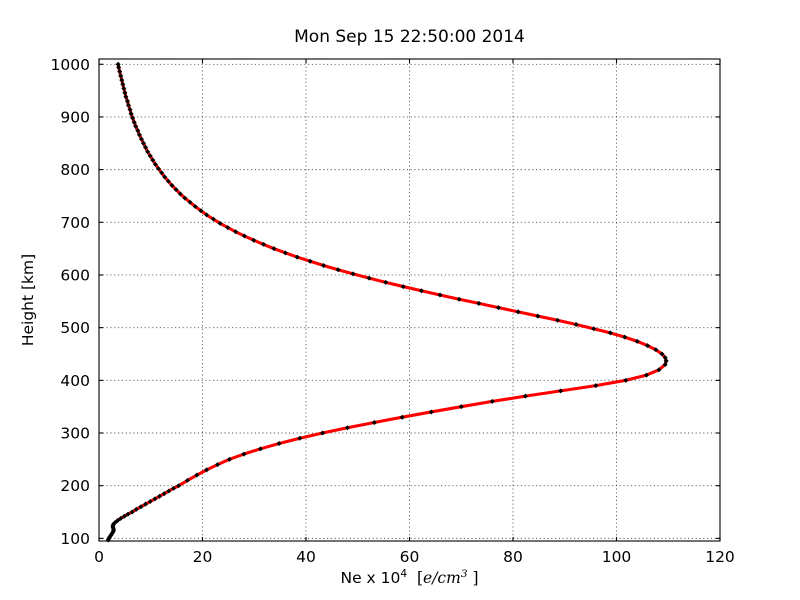 The height and width of the screenshot is (600, 800). What do you see at coordinates (371, 578) in the screenshot?
I see `x-axis-title-prefix: Ne x 10` at bounding box center [371, 578].